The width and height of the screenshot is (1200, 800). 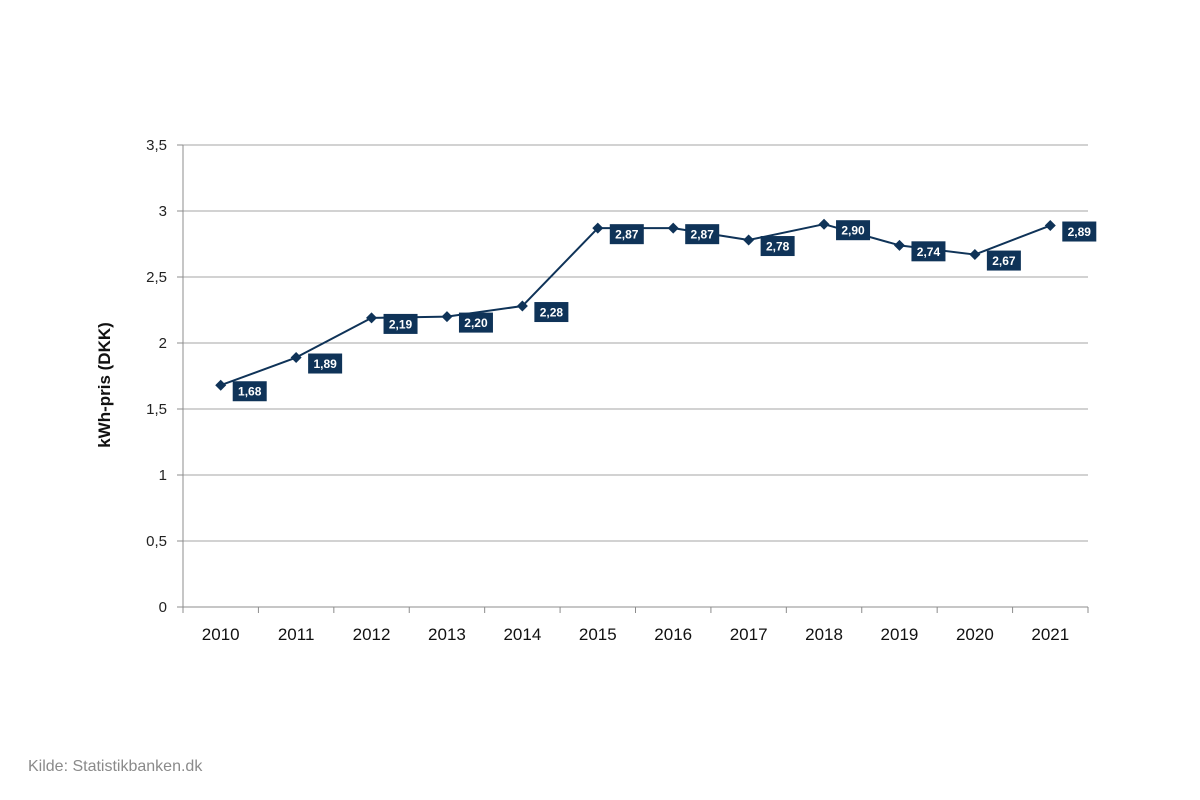 What do you see at coordinates (221, 634) in the screenshot?
I see `x-tick-label: 2010` at bounding box center [221, 634].